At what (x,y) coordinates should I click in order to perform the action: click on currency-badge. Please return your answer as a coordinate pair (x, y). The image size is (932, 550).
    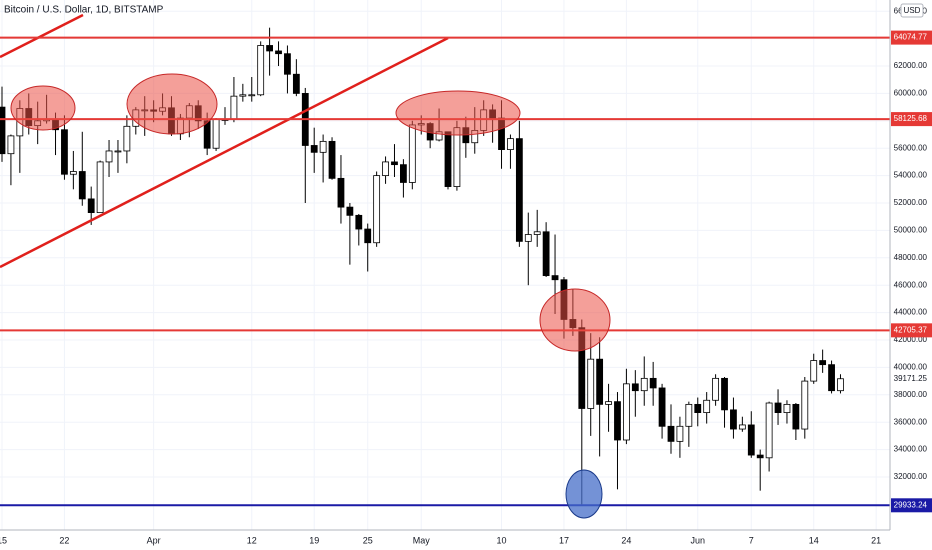
    Looking at the image, I should click on (912, 10).